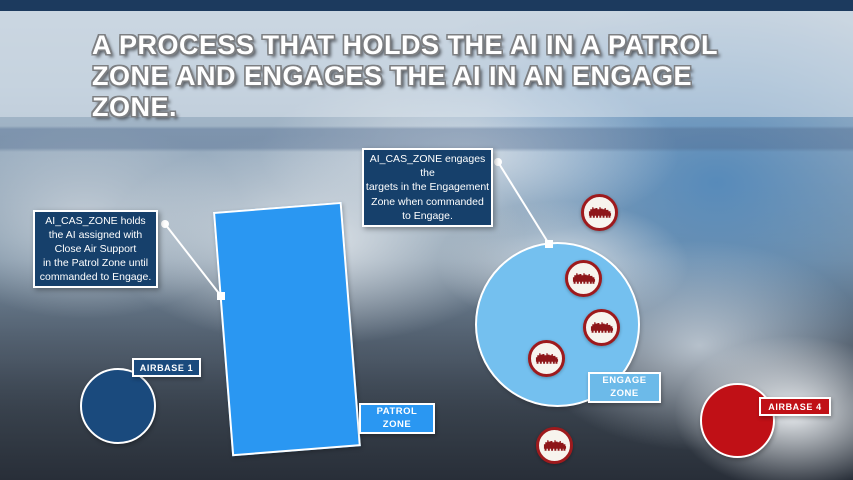  Describe the element at coordinates (795, 406) in the screenshot. I see `airbase-4-label: AIRBASE 4` at that location.